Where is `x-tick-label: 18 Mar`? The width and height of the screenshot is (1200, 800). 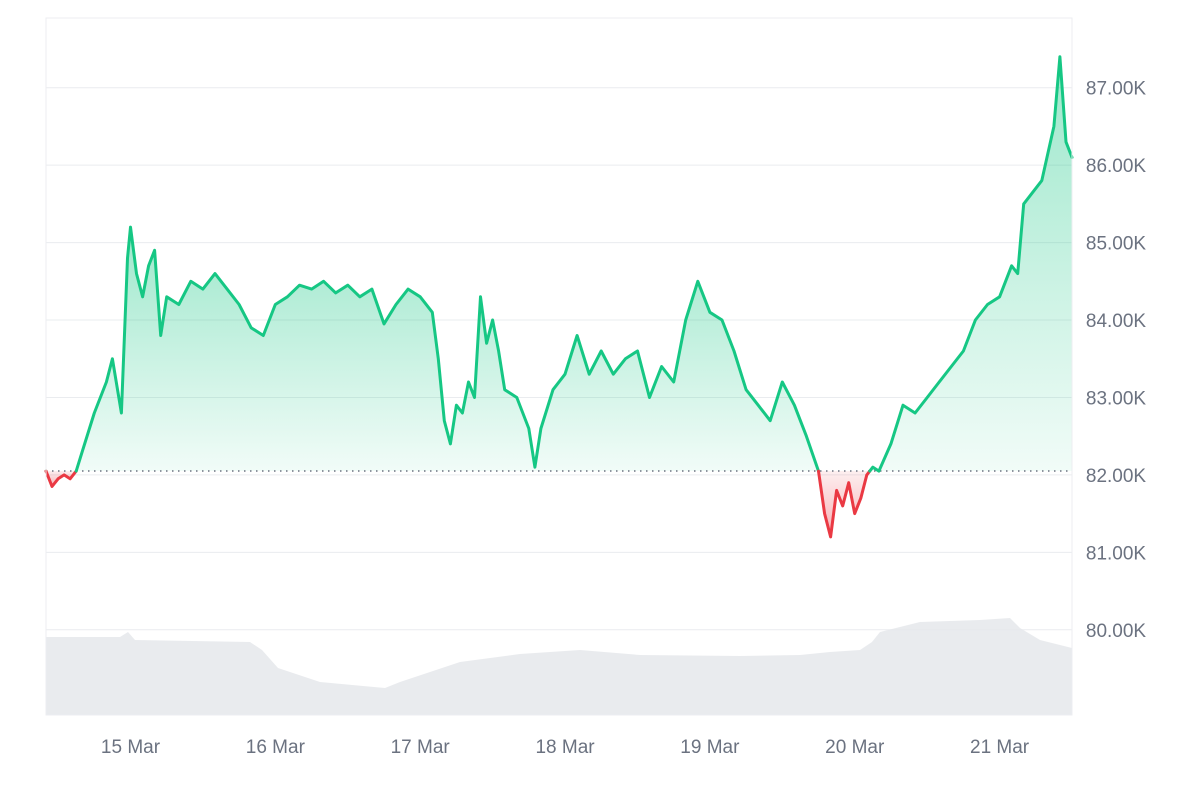 x-tick-label: 18 Mar is located at coordinates (565, 747).